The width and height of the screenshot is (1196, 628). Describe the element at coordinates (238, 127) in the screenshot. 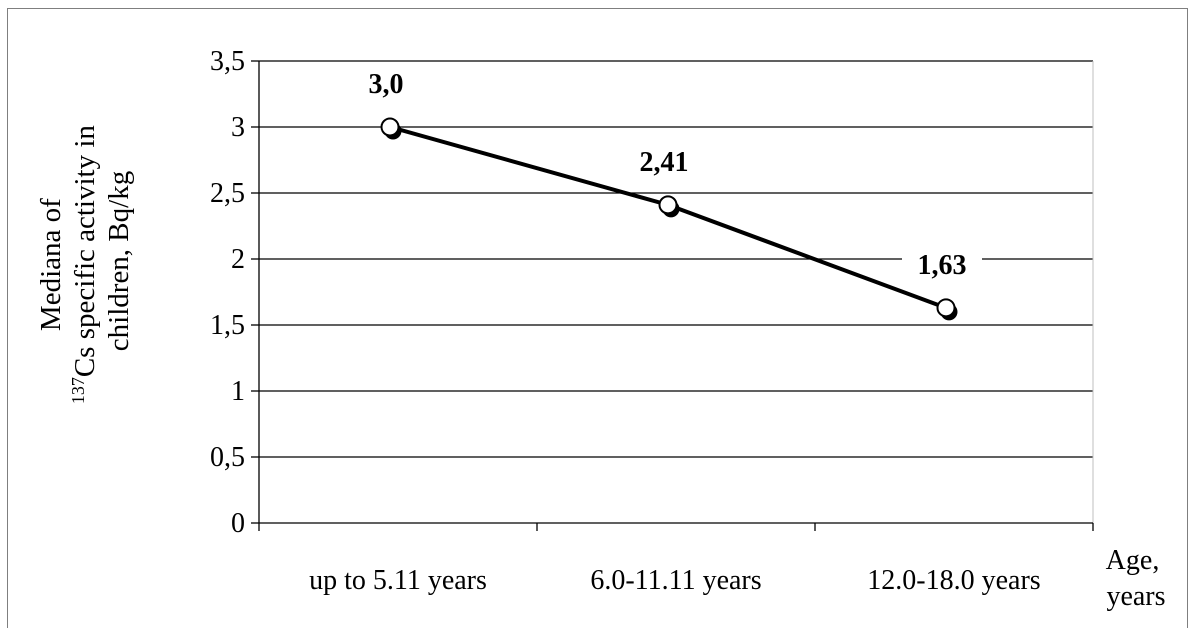

I see `y-tick-label: 3` at that location.